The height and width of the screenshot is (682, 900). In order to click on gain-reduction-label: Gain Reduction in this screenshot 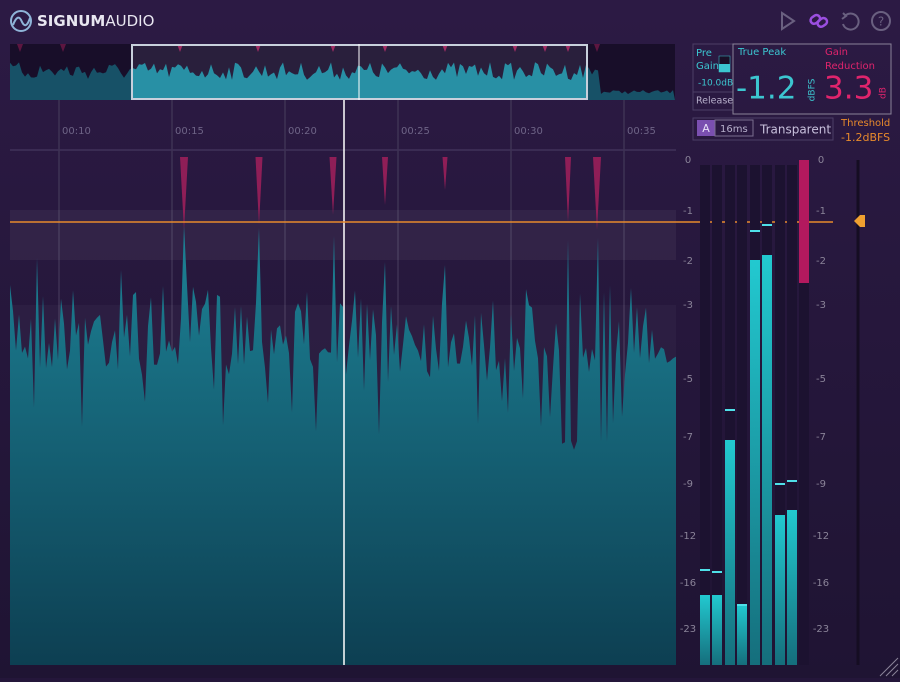, I will do `click(850, 59)`.